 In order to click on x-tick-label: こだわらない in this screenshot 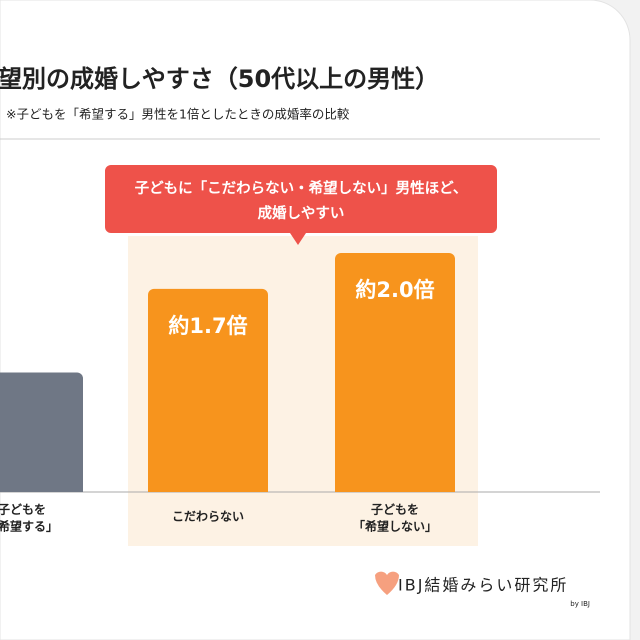, I will do `click(208, 517)`.